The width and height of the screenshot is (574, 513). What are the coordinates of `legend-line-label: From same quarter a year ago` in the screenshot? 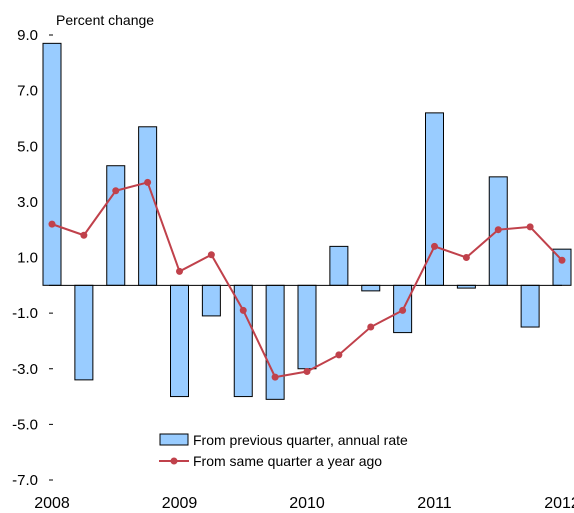 It's located at (287, 461).